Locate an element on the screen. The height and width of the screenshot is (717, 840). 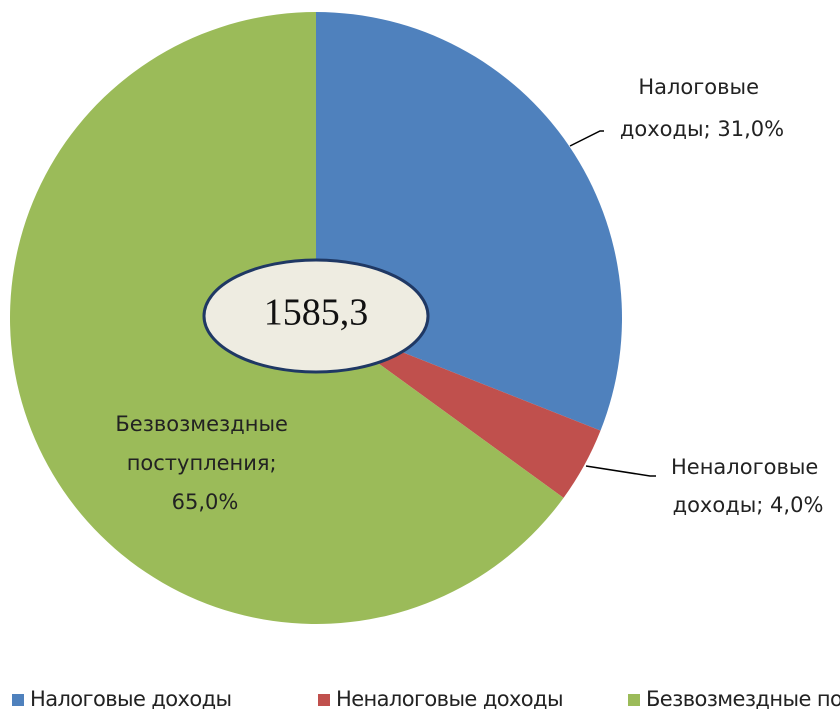
center-badge is located at coordinates (316, 316).